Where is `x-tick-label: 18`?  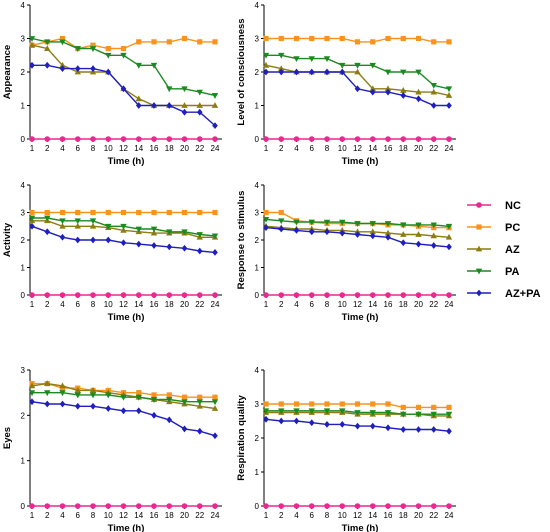
x-tick-label: 18 is located at coordinates (403, 148).